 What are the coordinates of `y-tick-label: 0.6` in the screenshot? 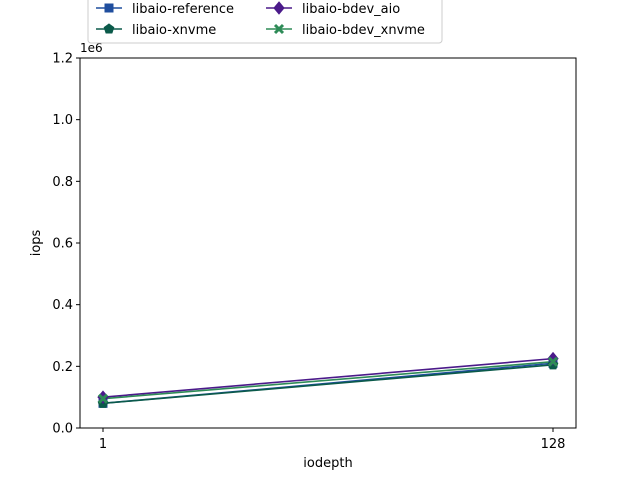 It's located at (62, 244).